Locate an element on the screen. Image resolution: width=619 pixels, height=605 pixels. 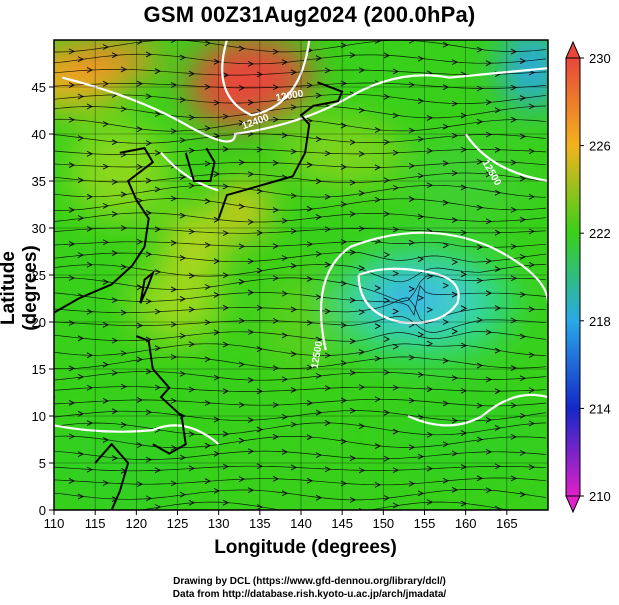
x-axis-label-text: Longitude (degrees) is located at coordinates (305, 547).